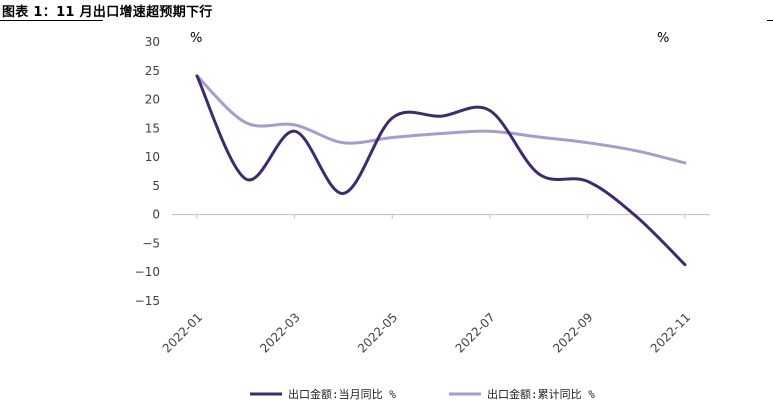 This screenshot has height=407, width=773. I want to click on y-tick: 20, so click(152, 100).